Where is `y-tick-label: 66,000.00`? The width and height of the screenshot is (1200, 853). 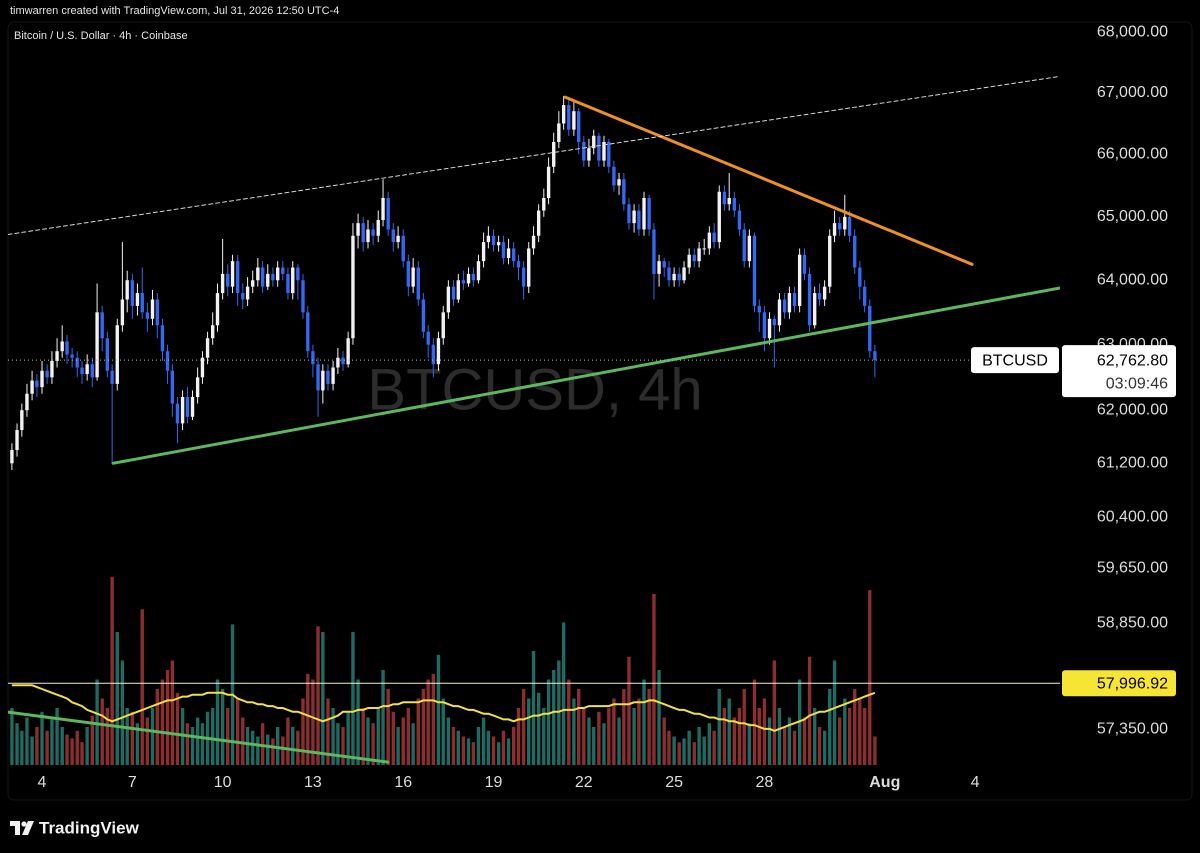
y-tick-label: 66,000.00 is located at coordinates (1132, 154).